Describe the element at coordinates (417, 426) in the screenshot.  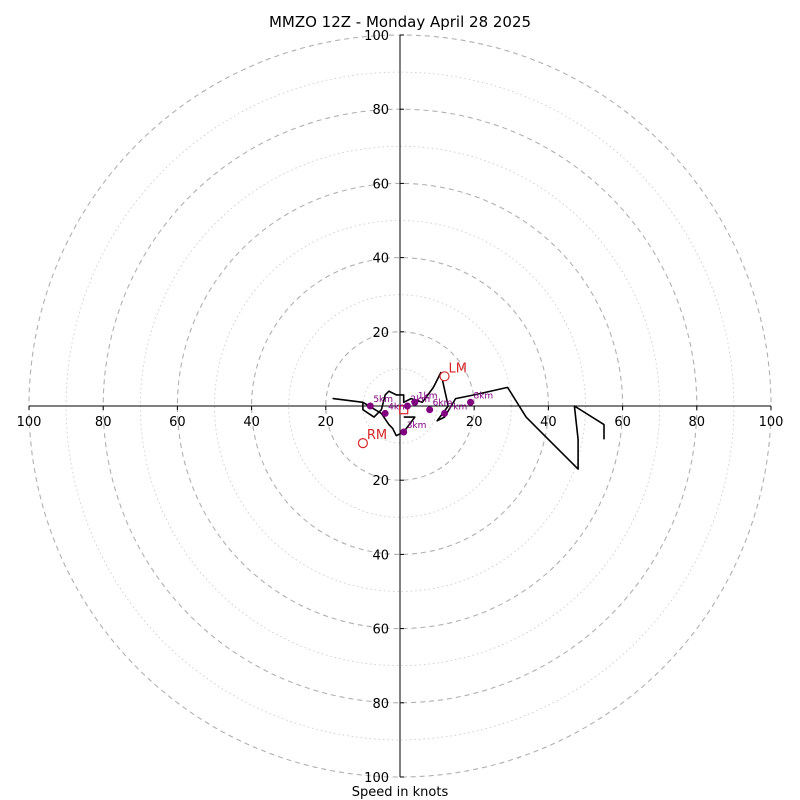
I see `height-label-3km: 3km` at that location.